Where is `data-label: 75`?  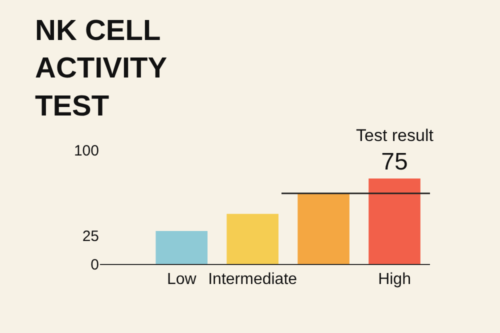
data-label: 75 is located at coordinates (394, 162).